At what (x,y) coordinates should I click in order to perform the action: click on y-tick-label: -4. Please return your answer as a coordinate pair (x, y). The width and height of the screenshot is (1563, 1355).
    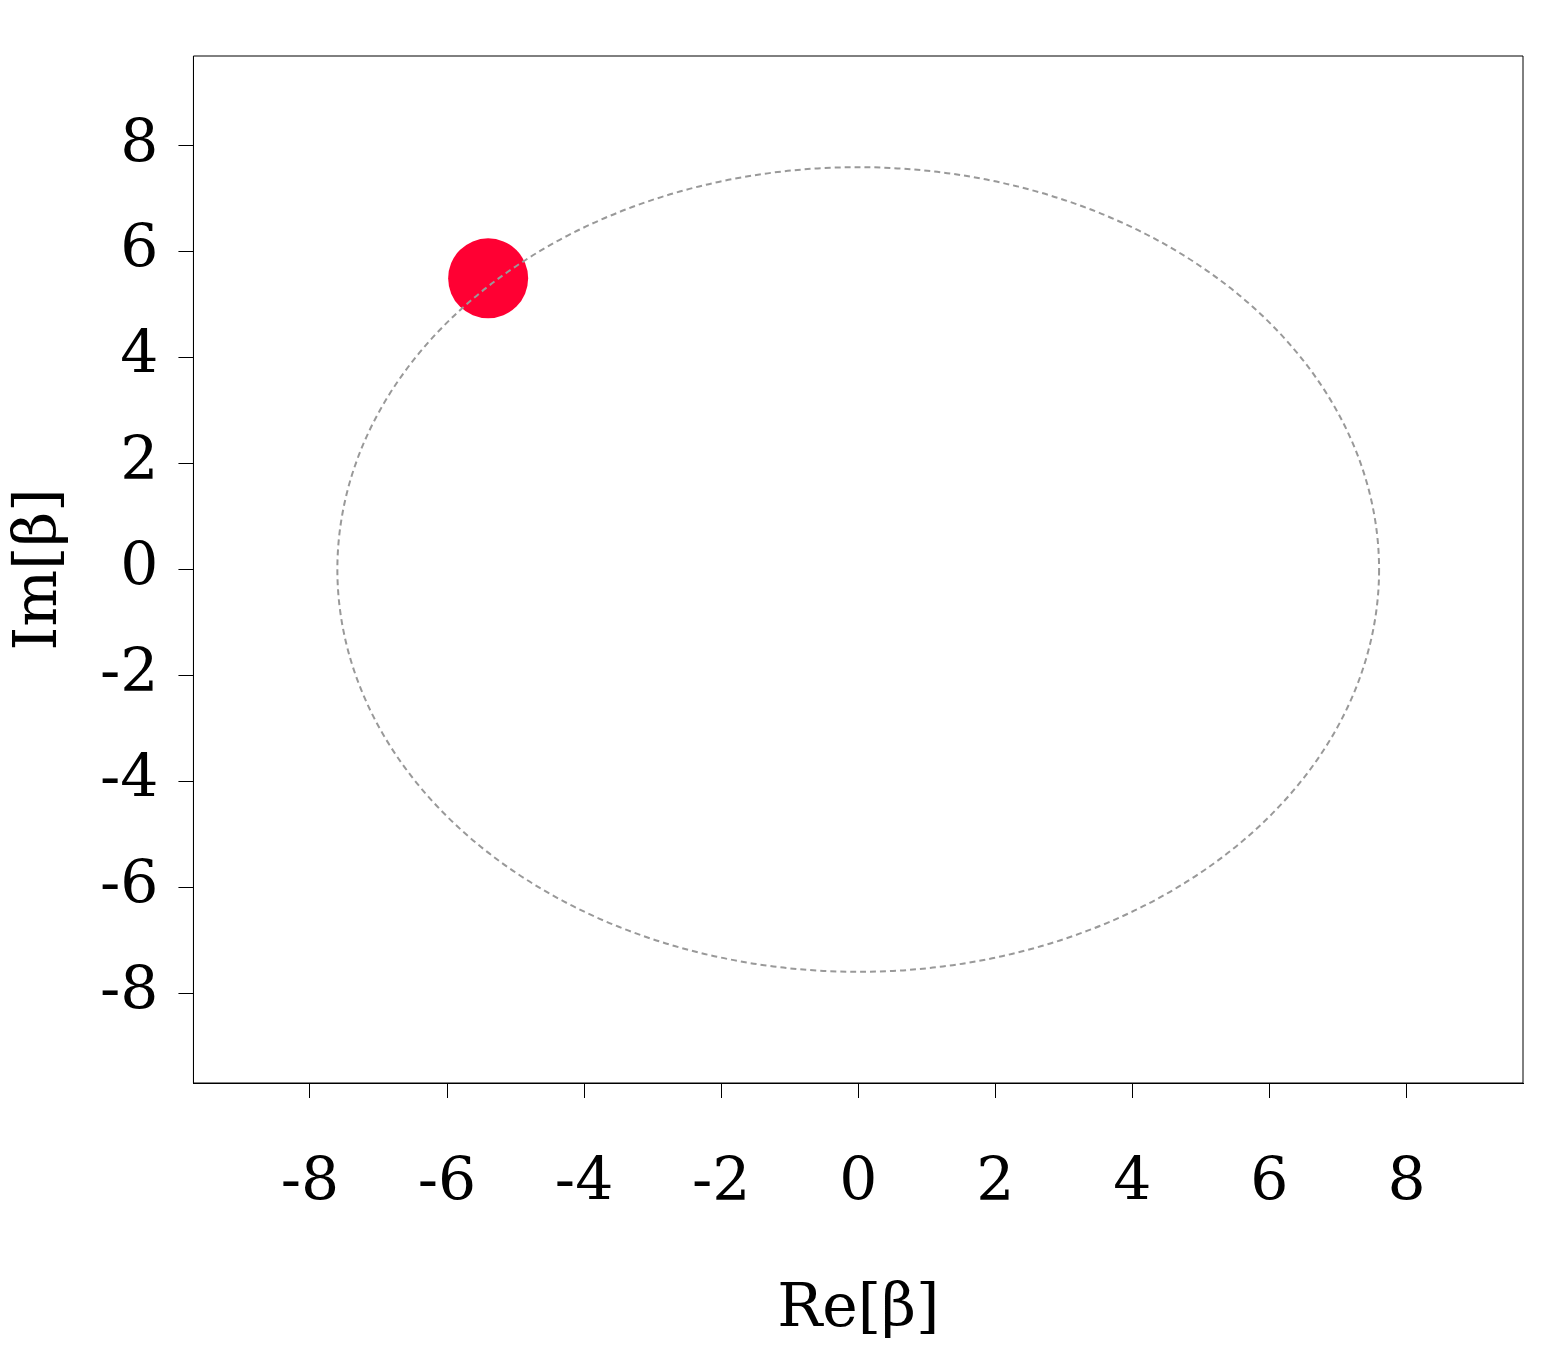
    Looking at the image, I should click on (129, 775).